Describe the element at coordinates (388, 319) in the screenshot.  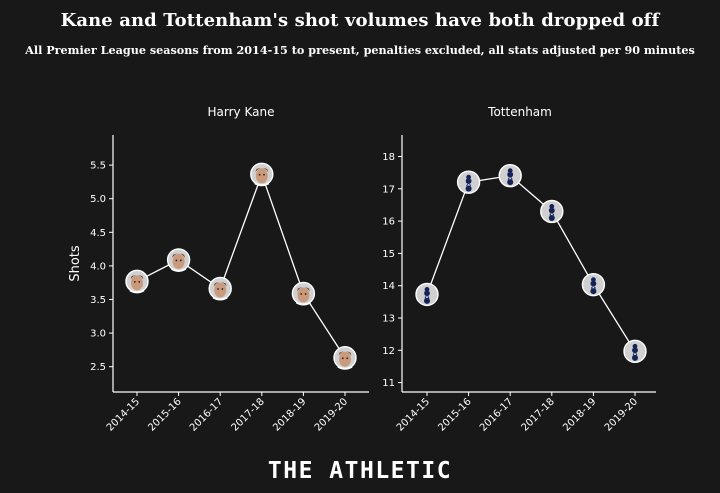
I see `y-tick-label: 13` at that location.